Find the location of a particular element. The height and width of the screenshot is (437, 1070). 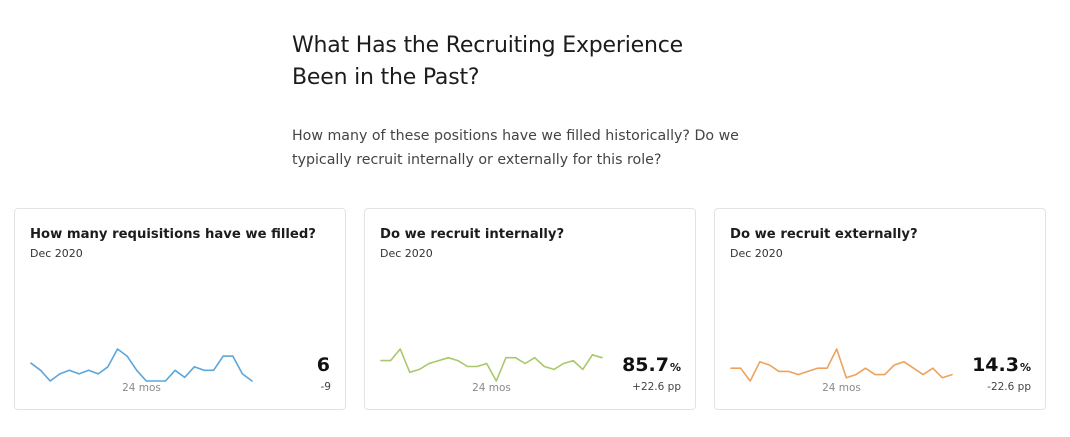

card-title: How many requisitions have we filled? is located at coordinates (173, 234).